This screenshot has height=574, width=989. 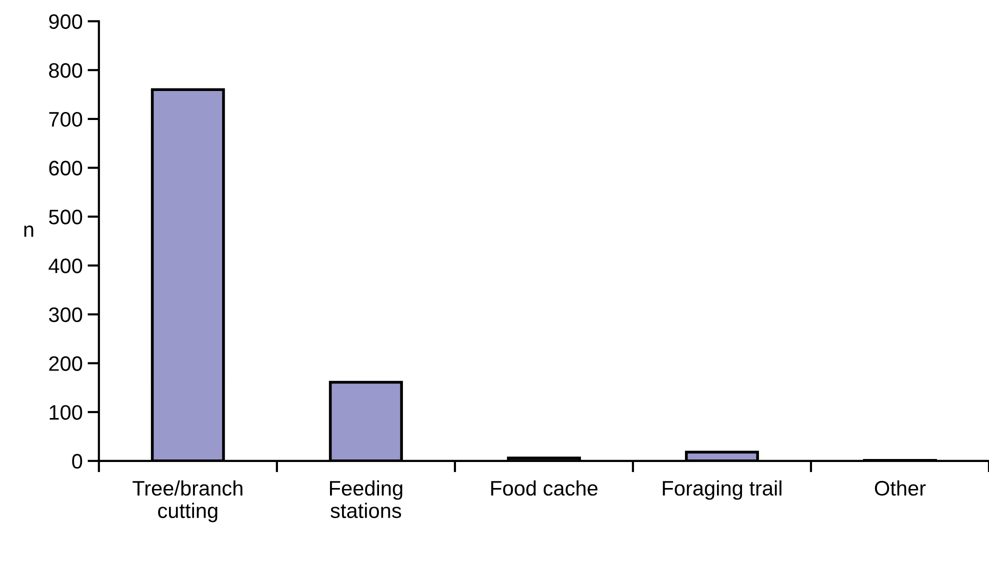 What do you see at coordinates (187, 501) in the screenshot?
I see `x-tick-label: Tree/branch cutting` at bounding box center [187, 501].